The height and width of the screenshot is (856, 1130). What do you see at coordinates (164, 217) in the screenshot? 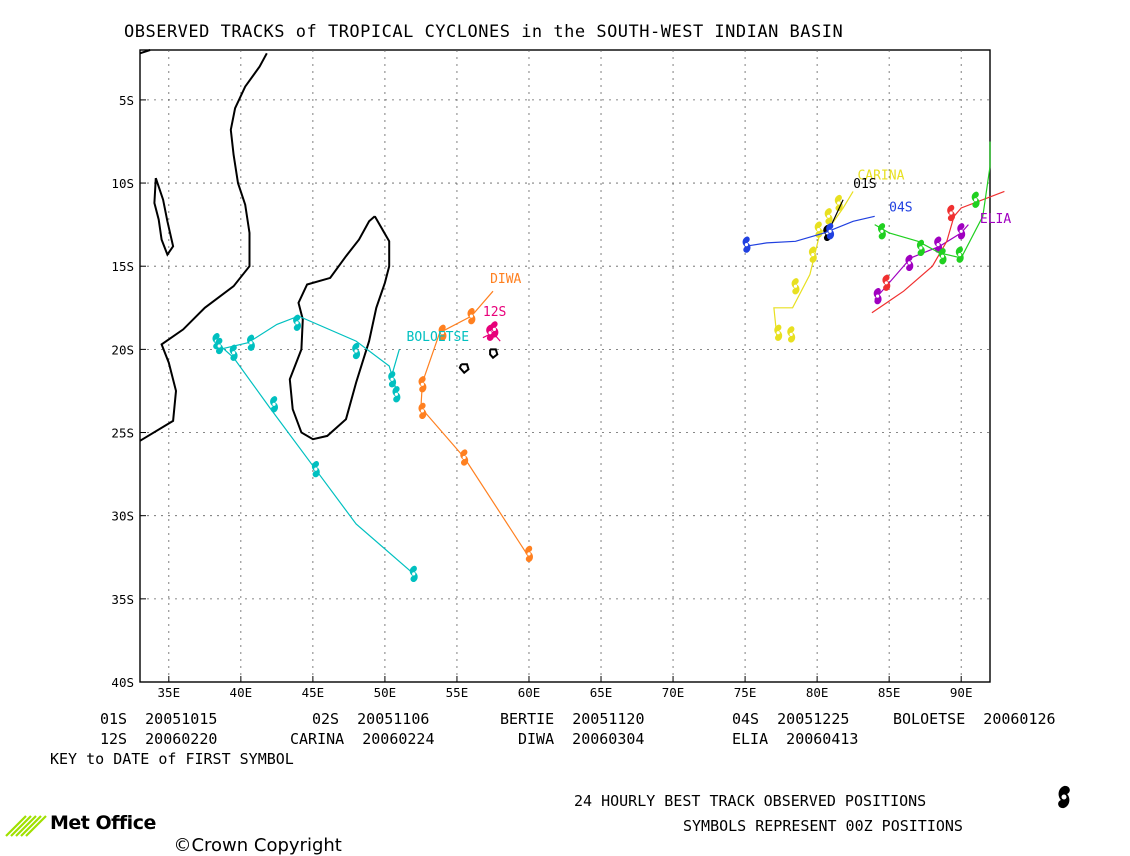
I see `lake-malawi-outline` at bounding box center [164, 217].